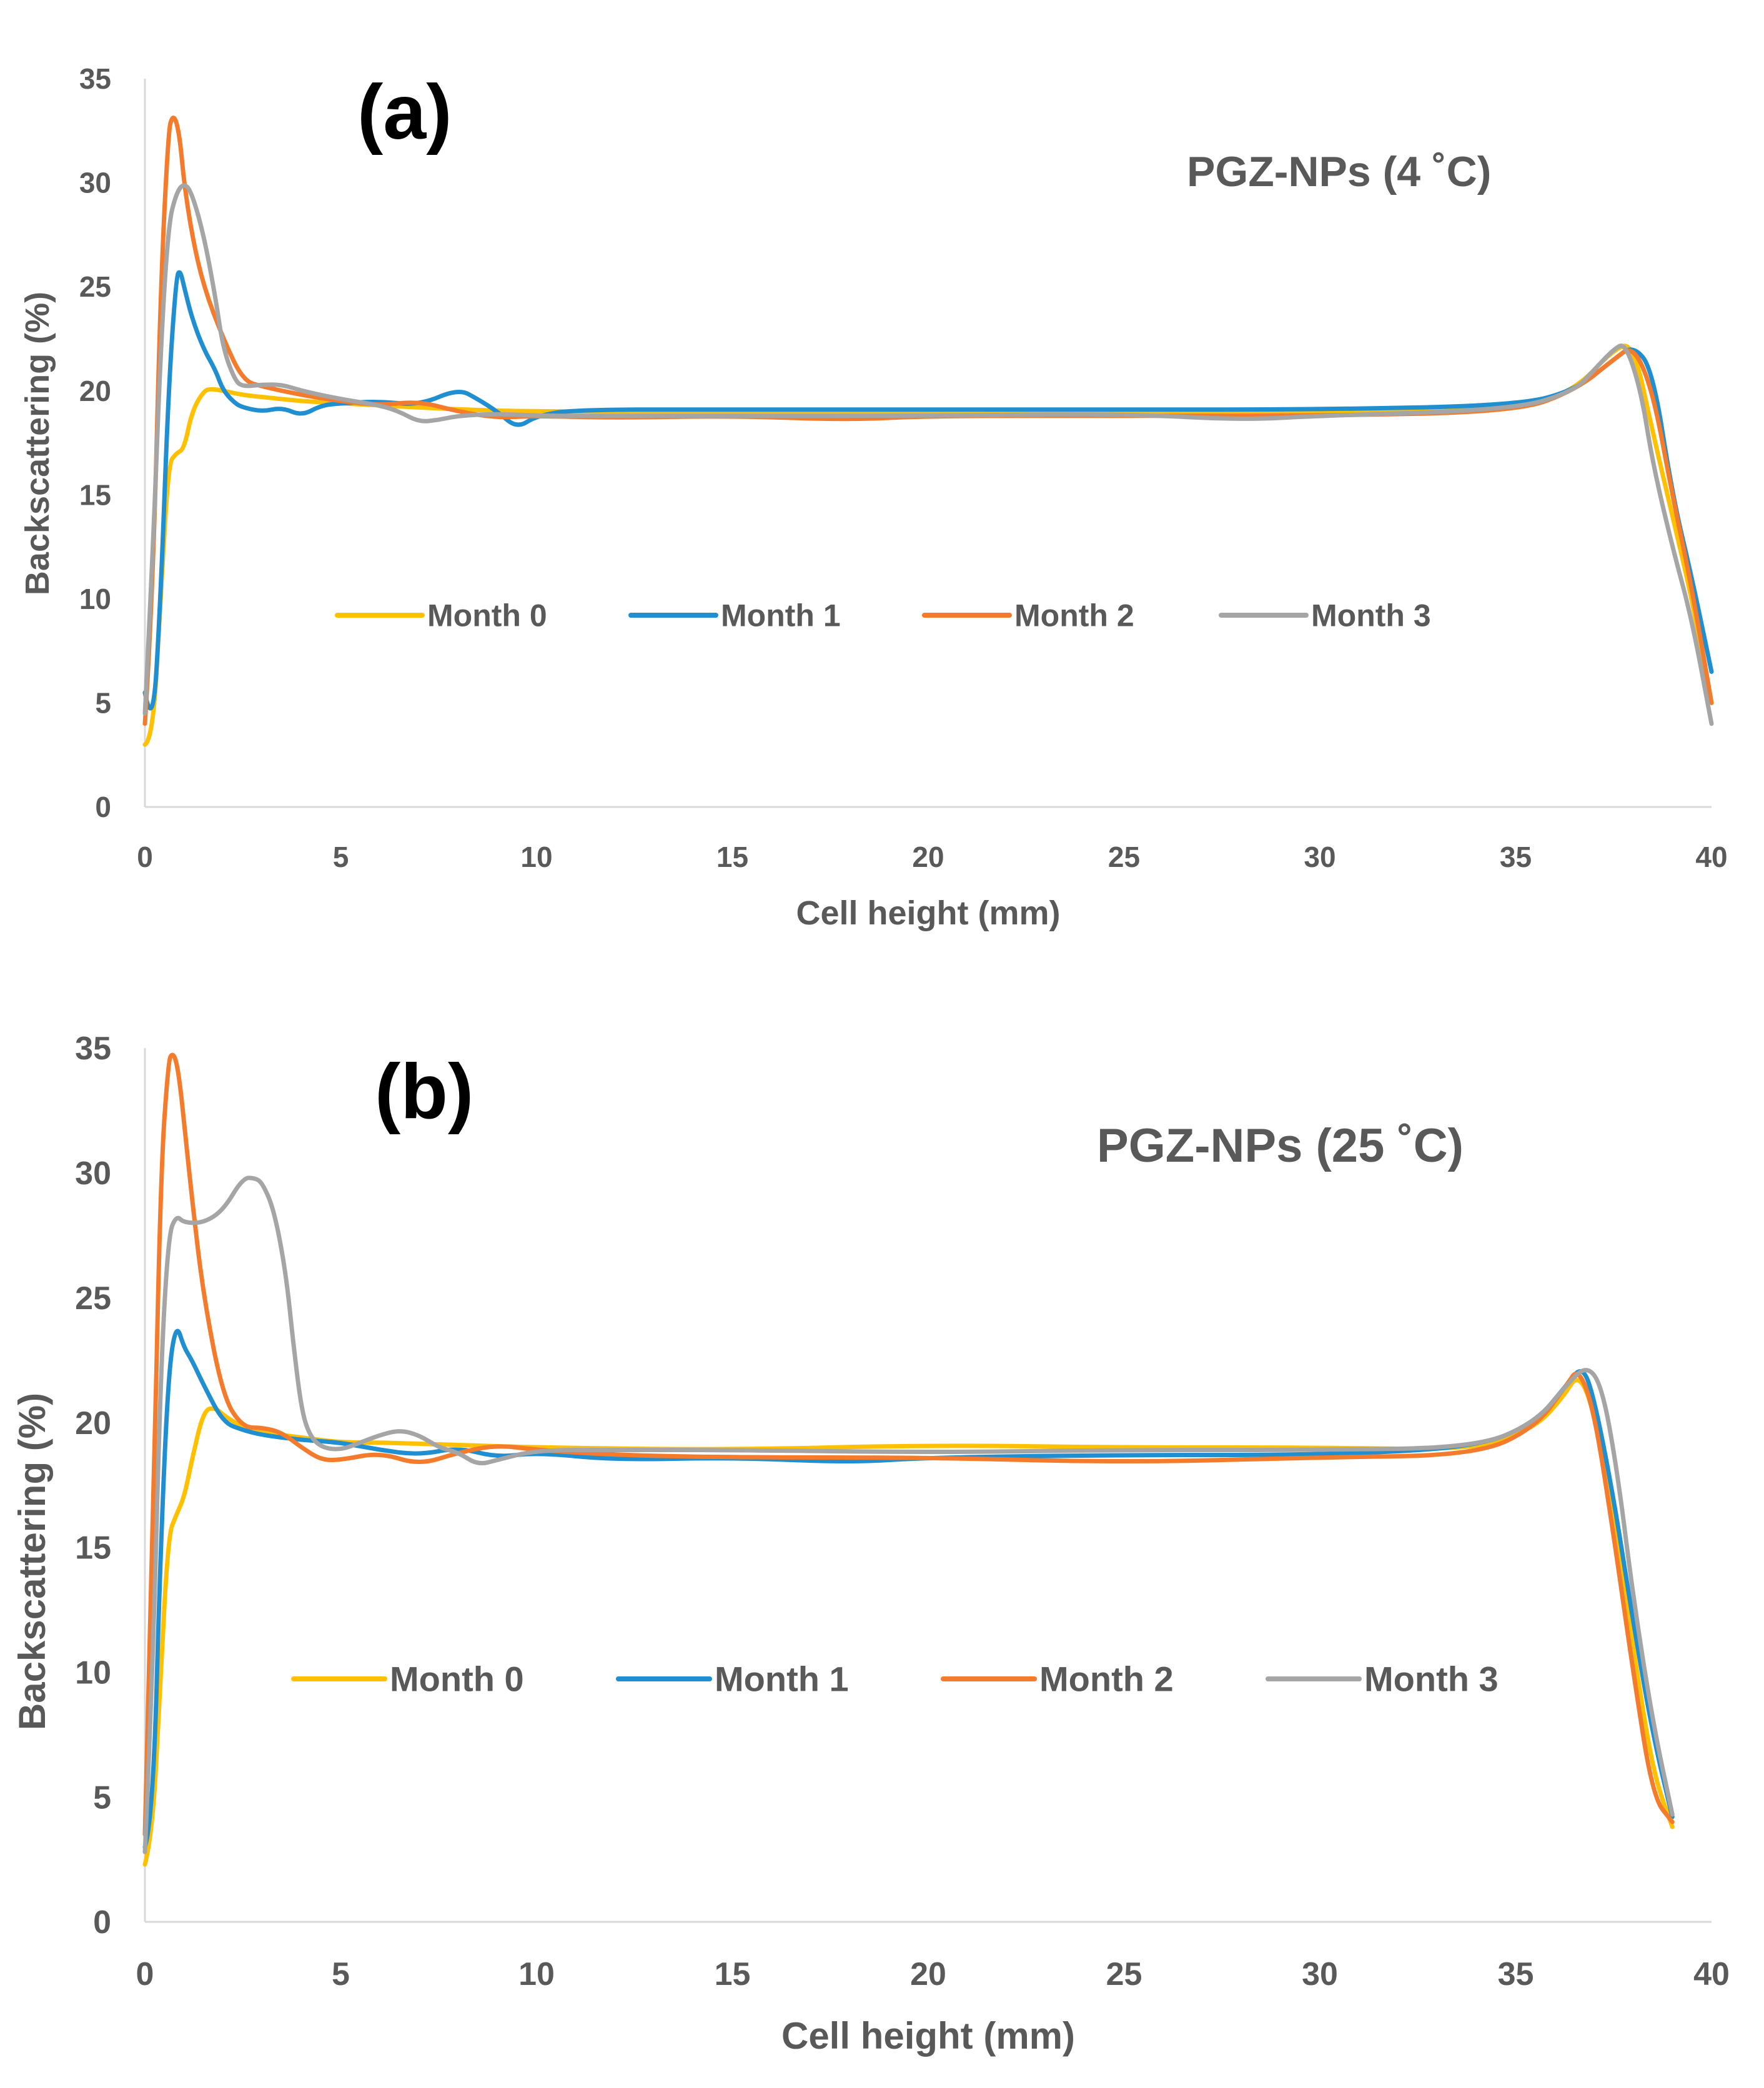  I want to click on chart-b-y-tick-label: 35, so click(93, 1049).